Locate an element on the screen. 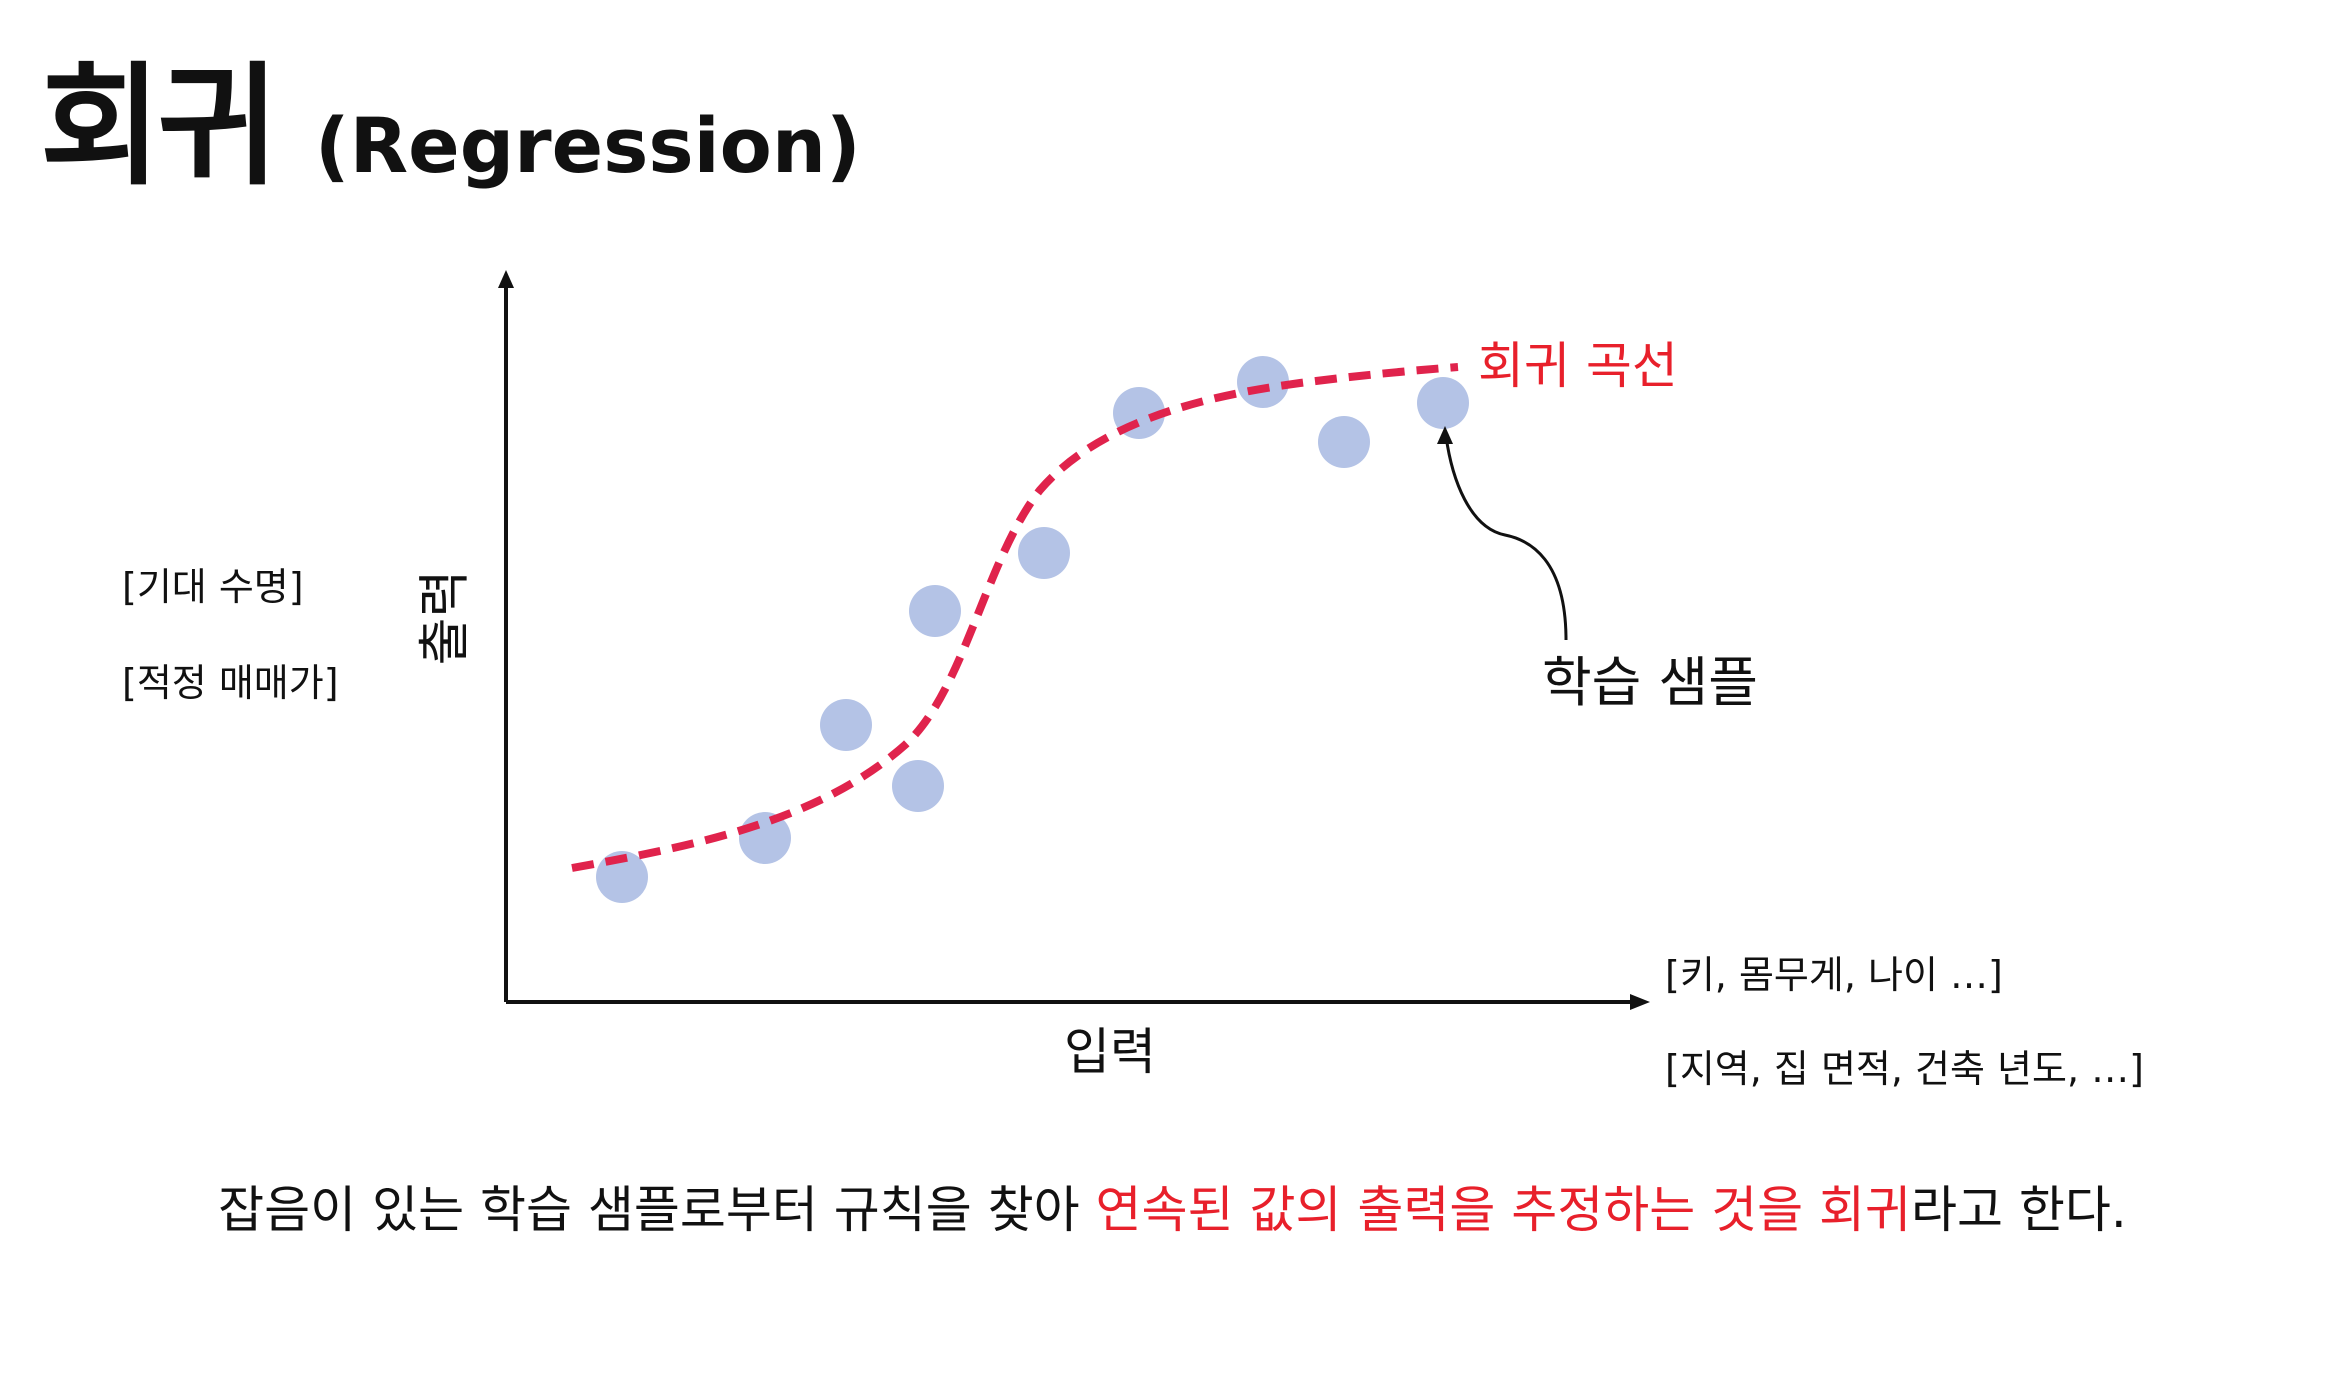 The height and width of the screenshot is (1385, 2345). y-example-price: [적정 매매가] is located at coordinates (230, 683).